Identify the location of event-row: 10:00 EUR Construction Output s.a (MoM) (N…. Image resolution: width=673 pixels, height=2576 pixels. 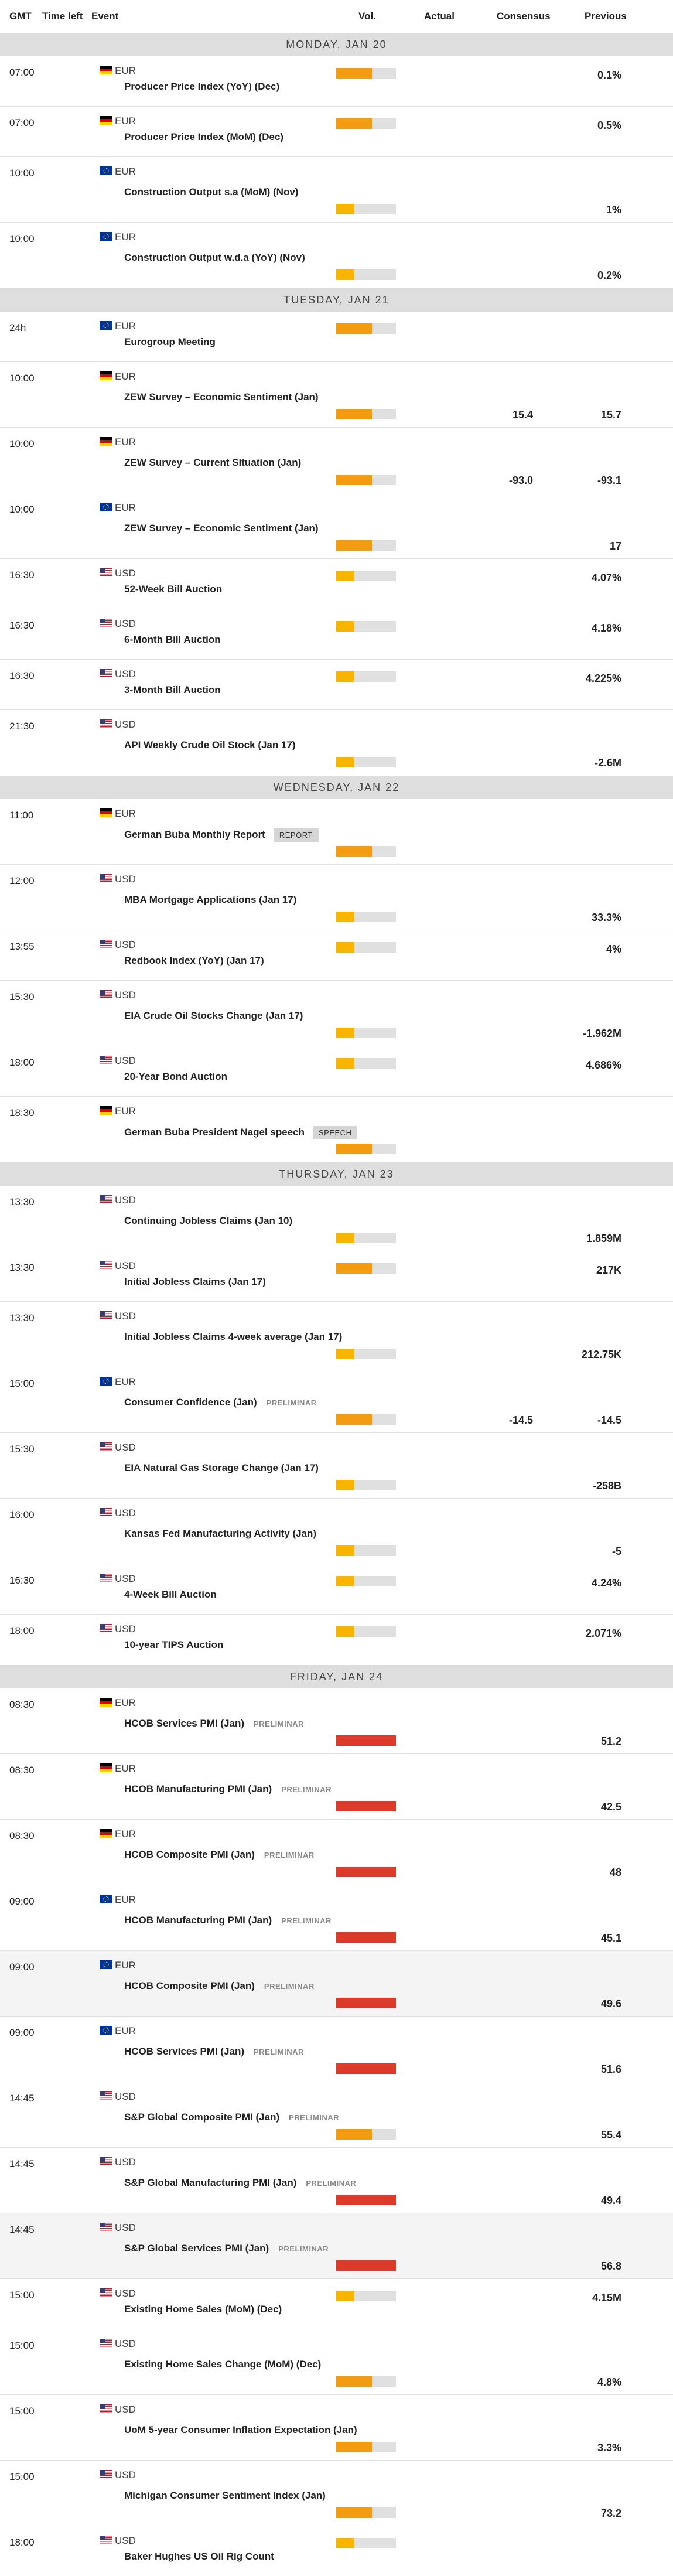
(336, 190).